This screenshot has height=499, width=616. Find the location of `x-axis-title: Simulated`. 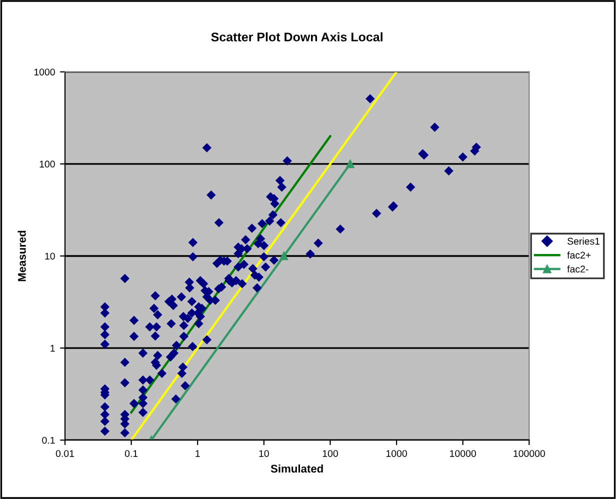

x-axis-title: Simulated is located at coordinates (296, 468).